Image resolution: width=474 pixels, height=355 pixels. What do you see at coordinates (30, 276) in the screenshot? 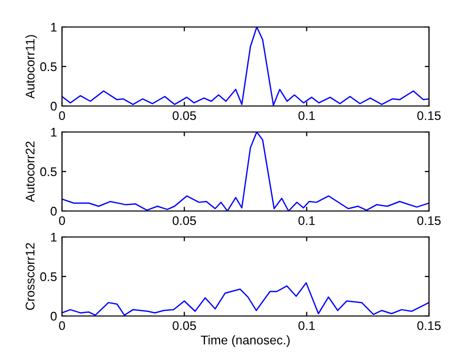
I see `y-axis-title: Crosscorr12` at bounding box center [30, 276].